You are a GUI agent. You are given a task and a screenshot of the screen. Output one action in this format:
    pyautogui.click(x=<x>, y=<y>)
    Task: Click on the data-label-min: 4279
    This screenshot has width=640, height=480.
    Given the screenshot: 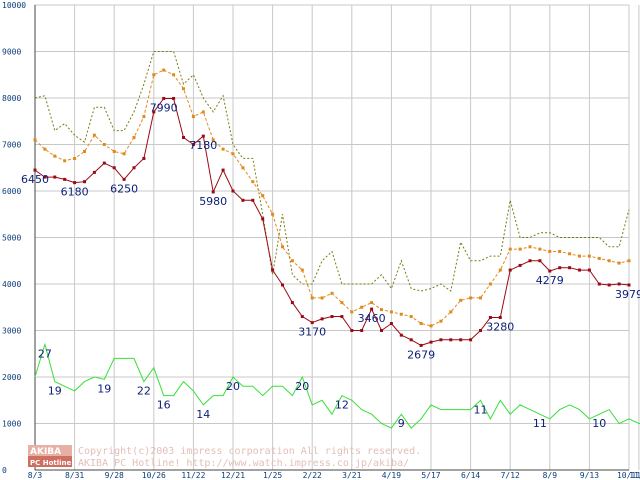 What is the action you would take?
    pyautogui.click(x=550, y=280)
    